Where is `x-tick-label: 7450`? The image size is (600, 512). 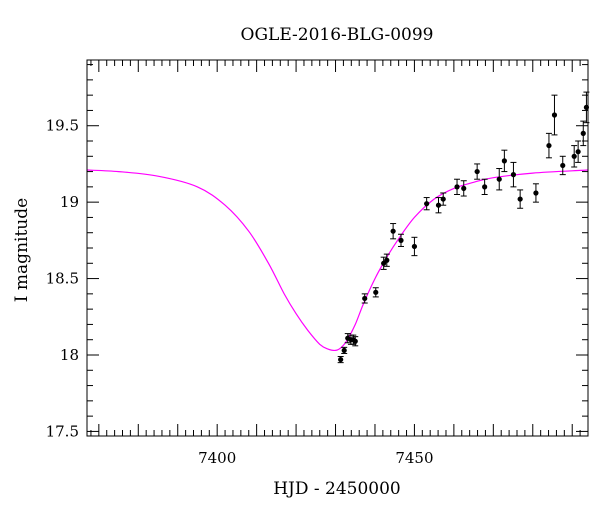
x-tick-label: 7450 is located at coordinates (414, 458).